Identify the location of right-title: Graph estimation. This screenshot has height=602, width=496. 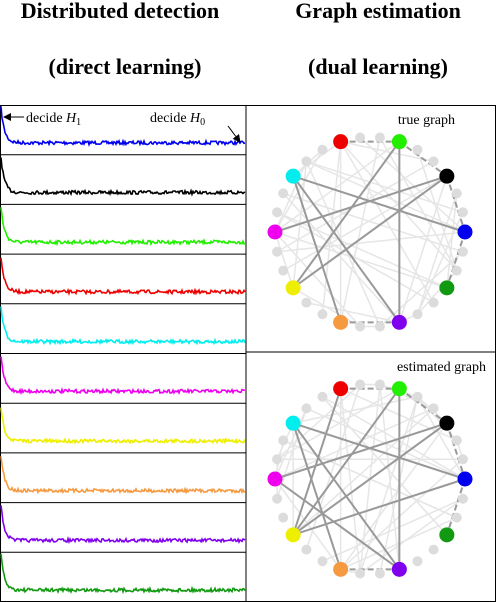
(378, 11).